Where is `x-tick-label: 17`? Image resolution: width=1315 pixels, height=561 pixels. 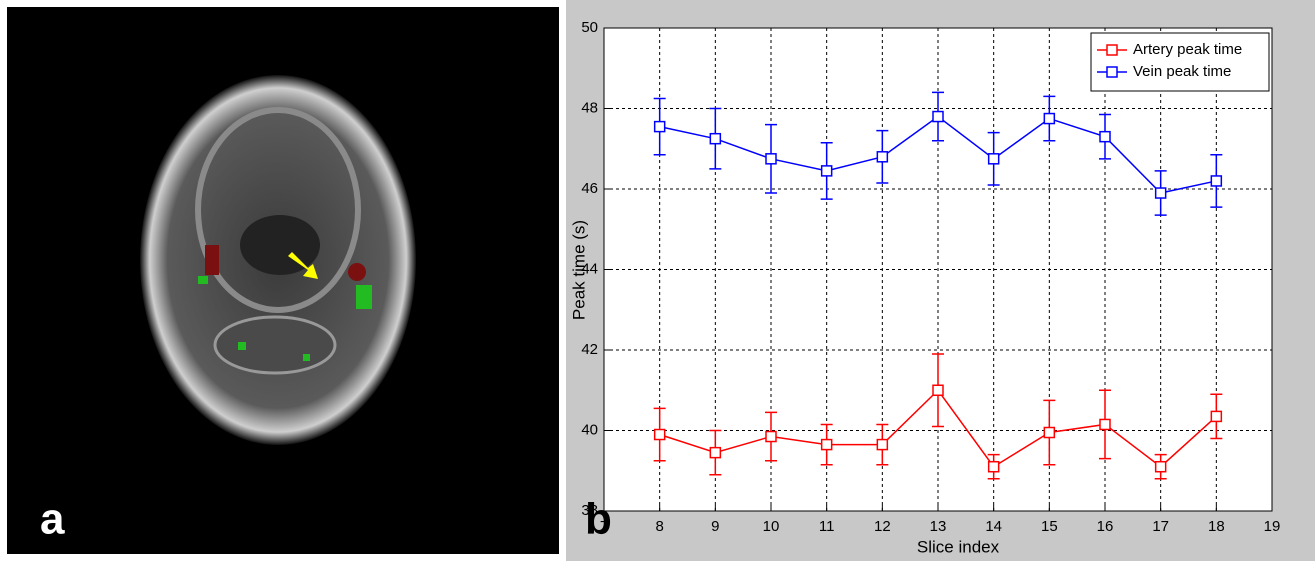
x-tick-label: 17 is located at coordinates (1160, 526).